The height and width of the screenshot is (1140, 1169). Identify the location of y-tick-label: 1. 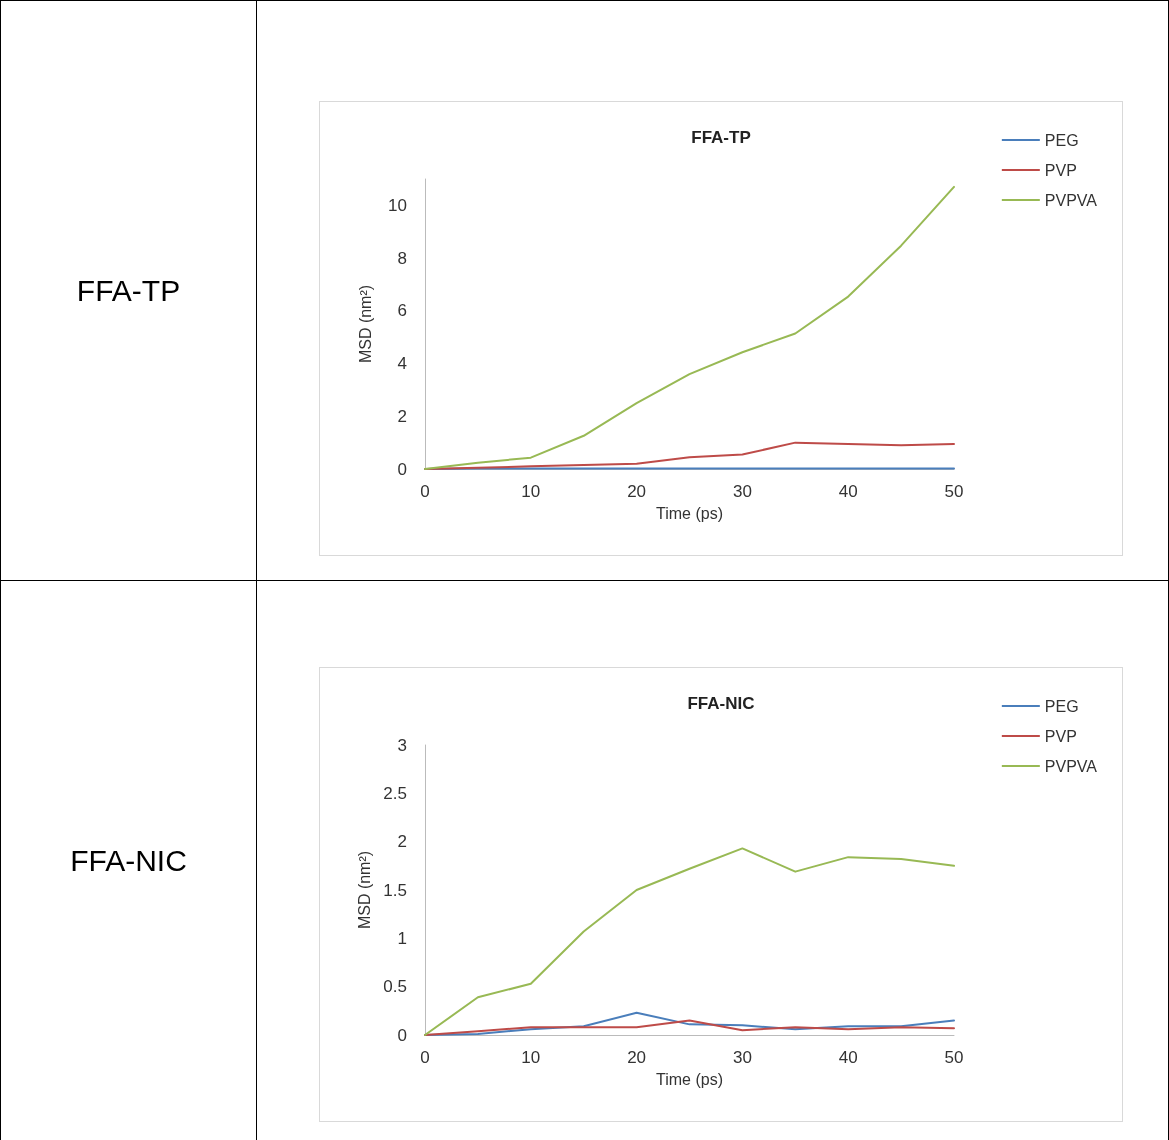
(402, 938).